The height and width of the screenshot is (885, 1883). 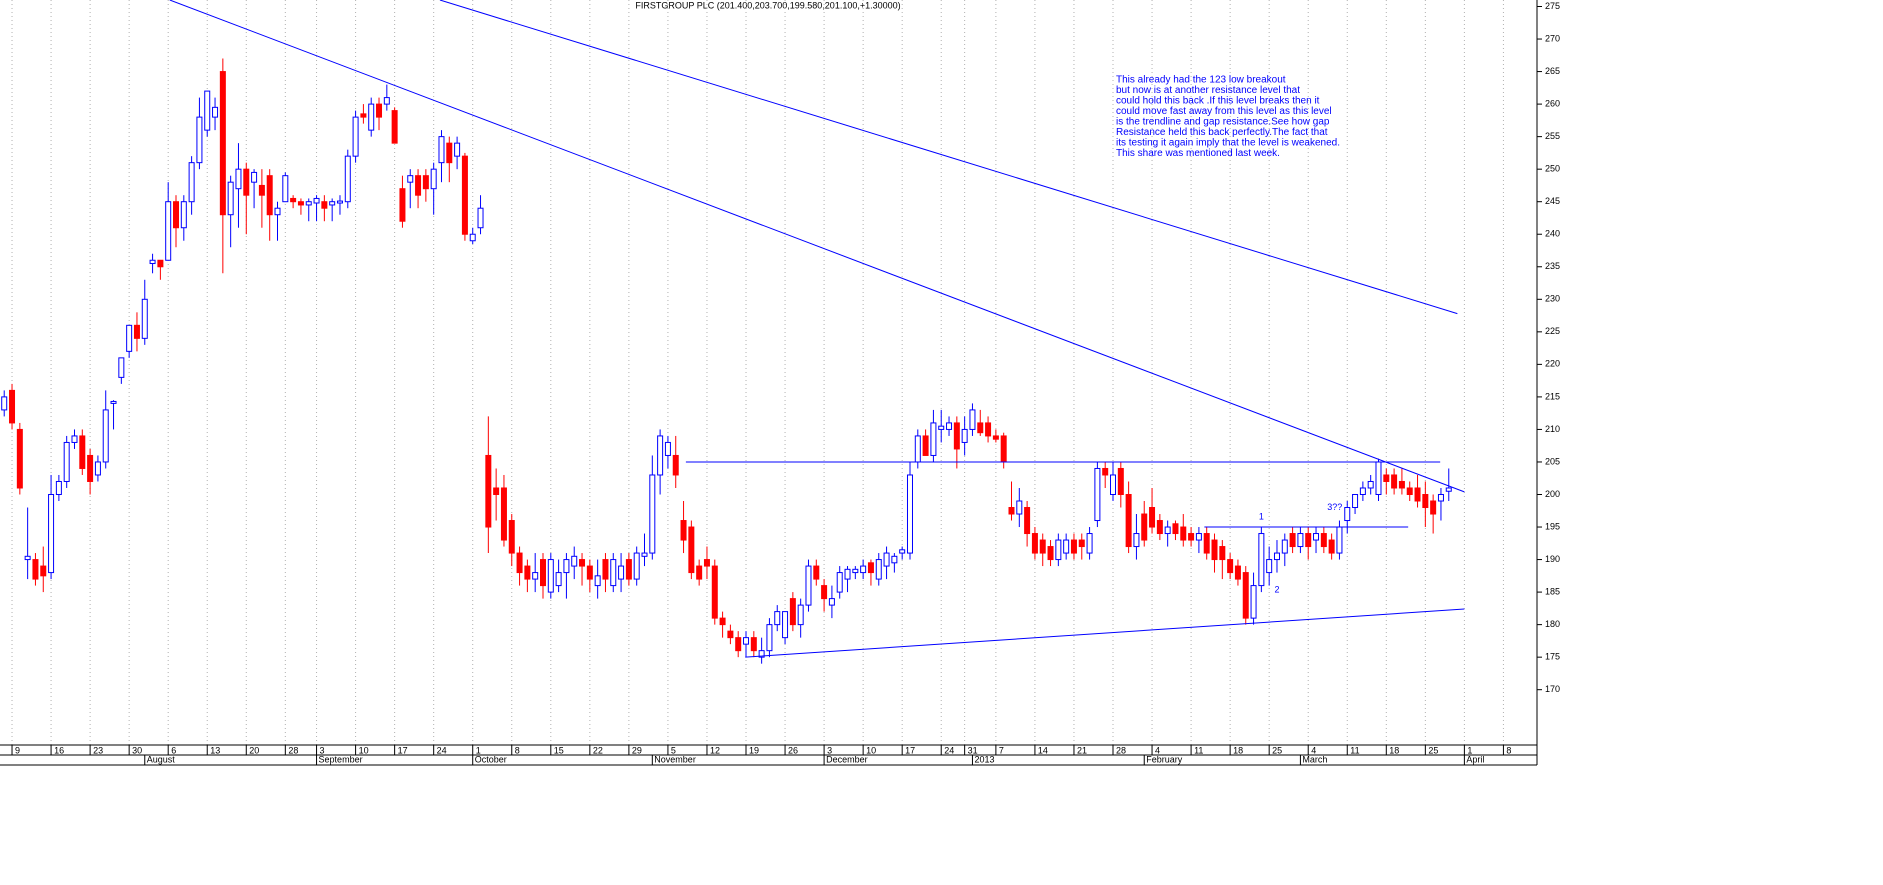 I want to click on y-tick-label: 255, so click(x=1552, y=136).